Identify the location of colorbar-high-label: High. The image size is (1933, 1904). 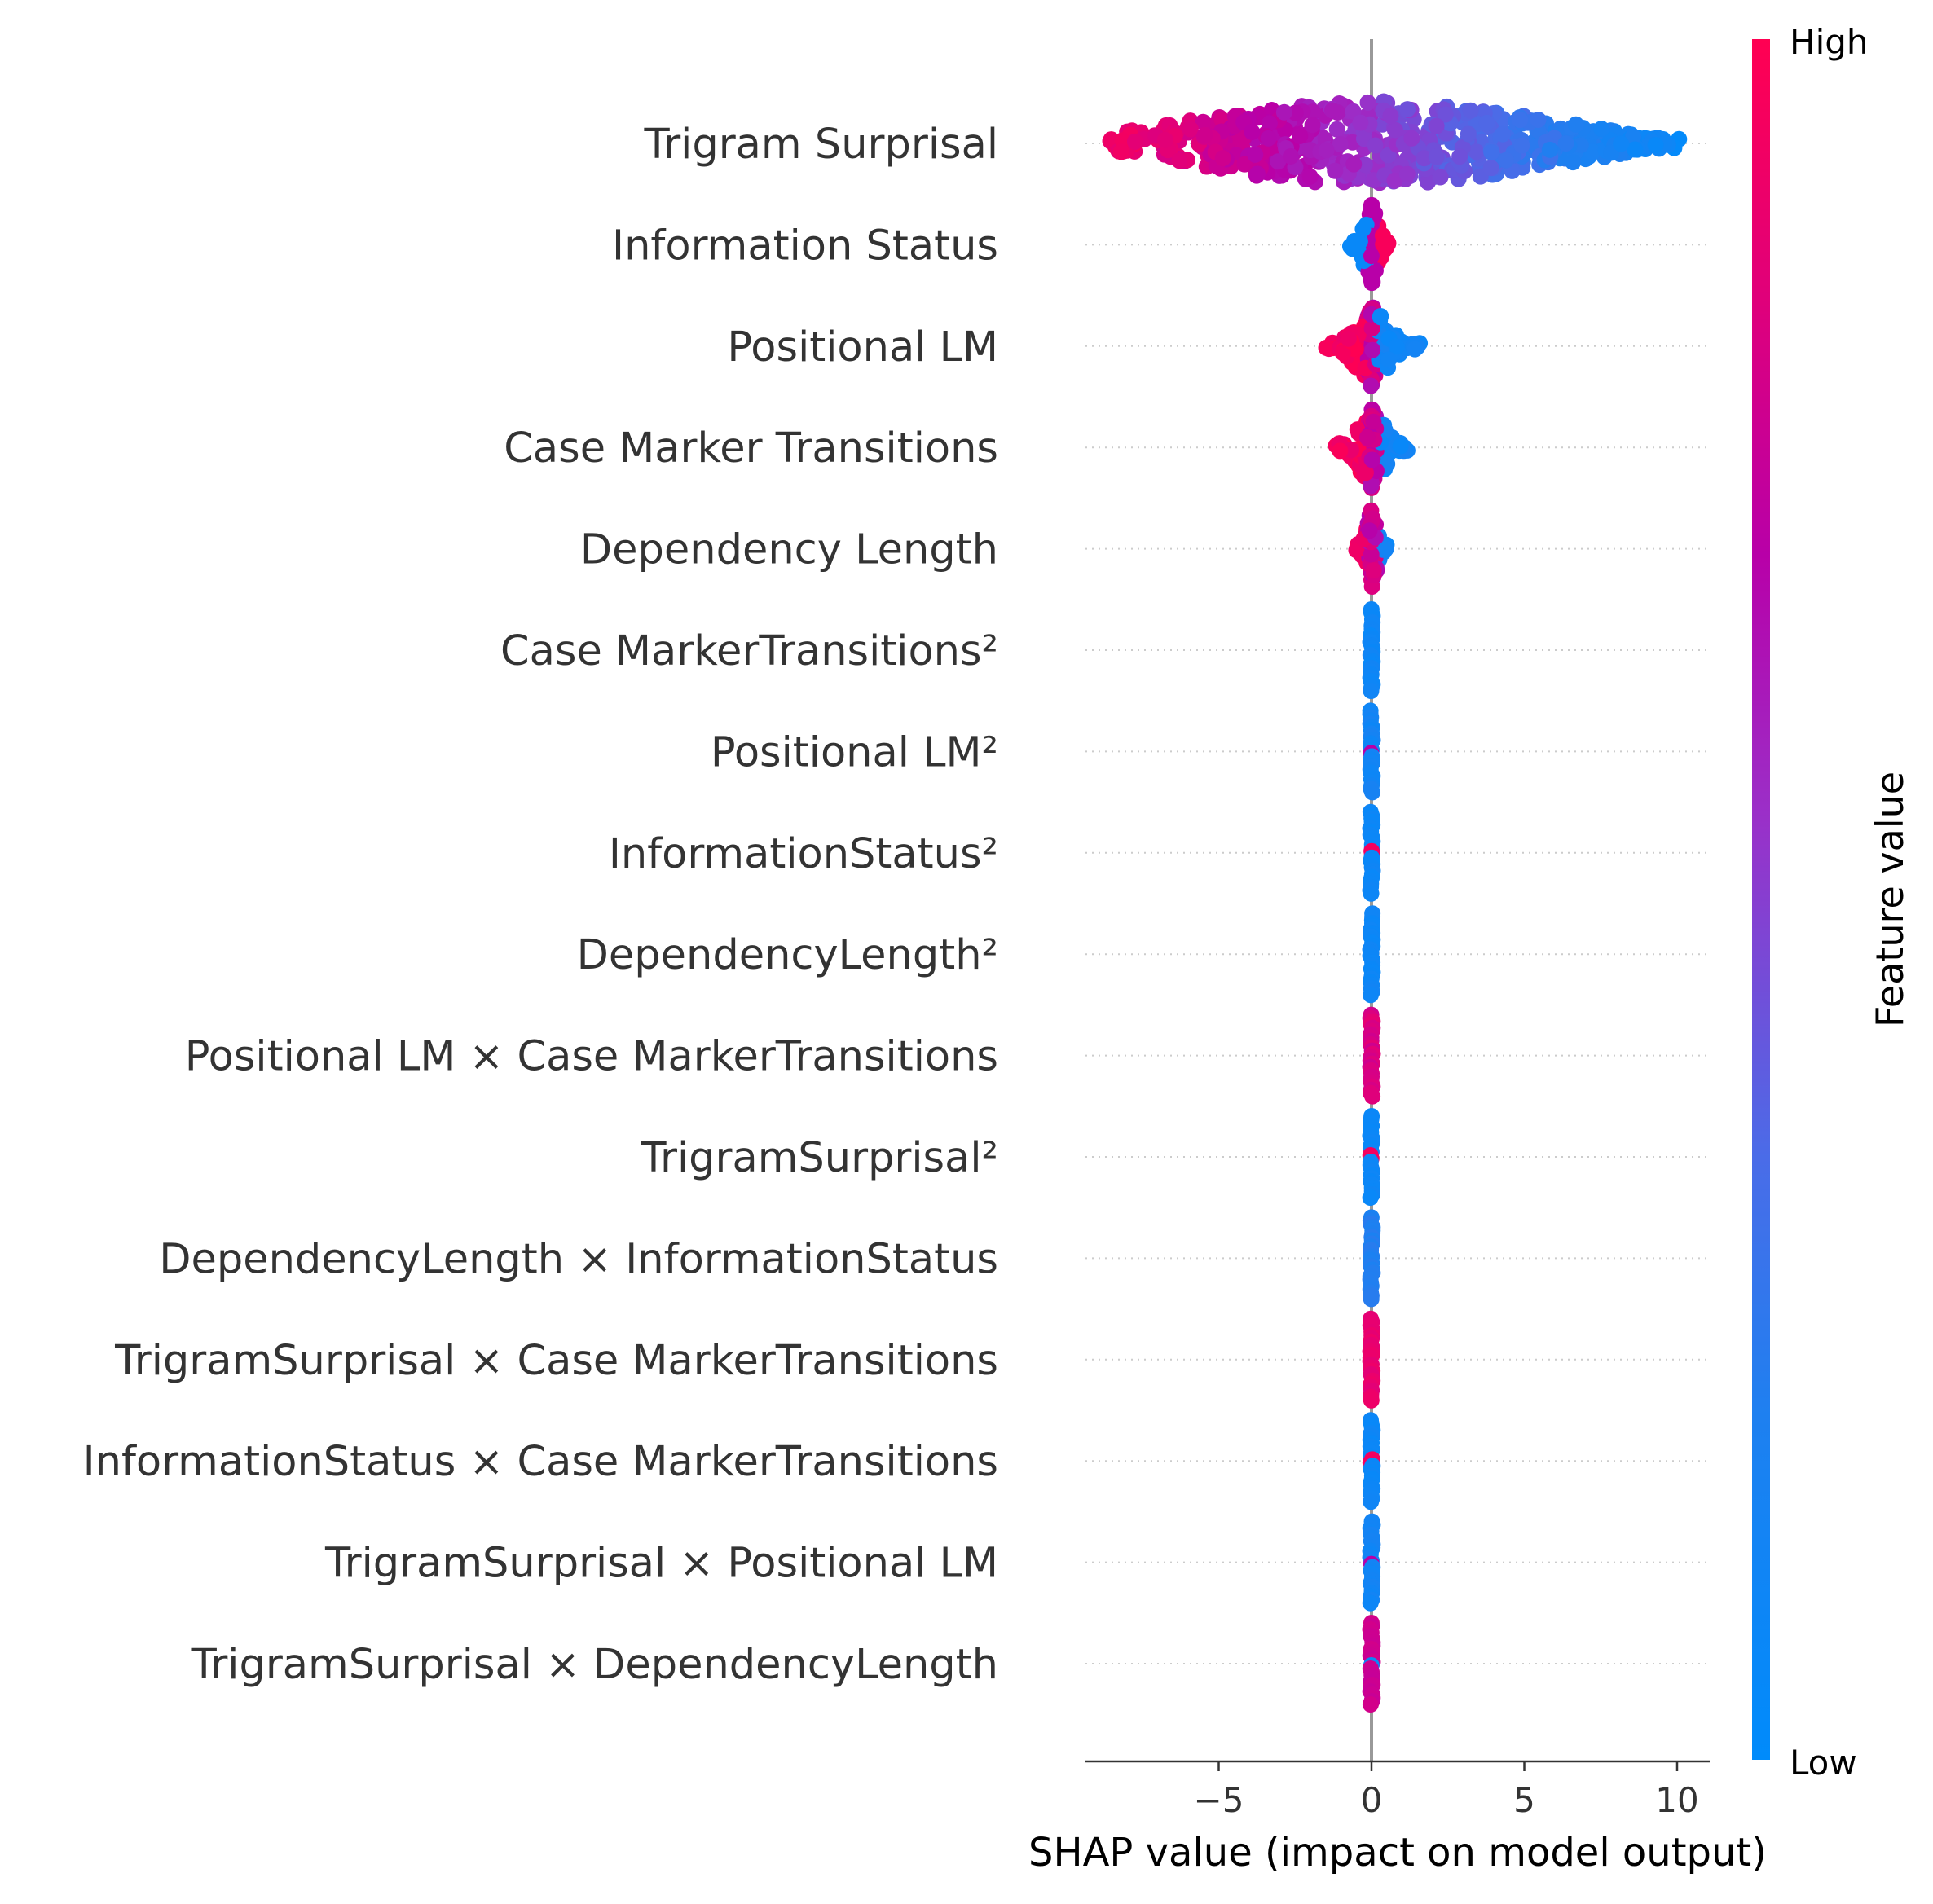
(1829, 42).